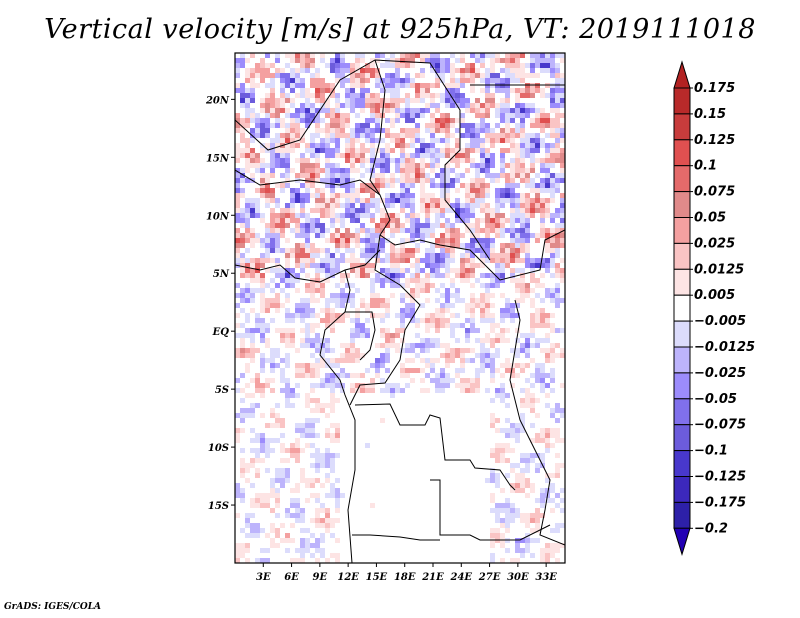  I want to click on colorbar-box, so click(682, 386).